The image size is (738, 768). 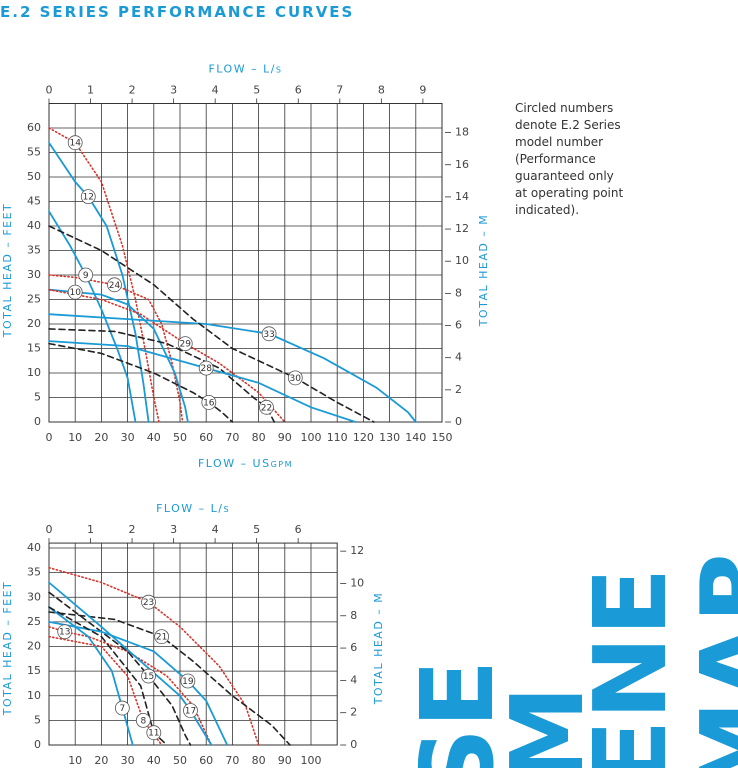 I want to click on x2-tick-label: 4, so click(x=215, y=90).